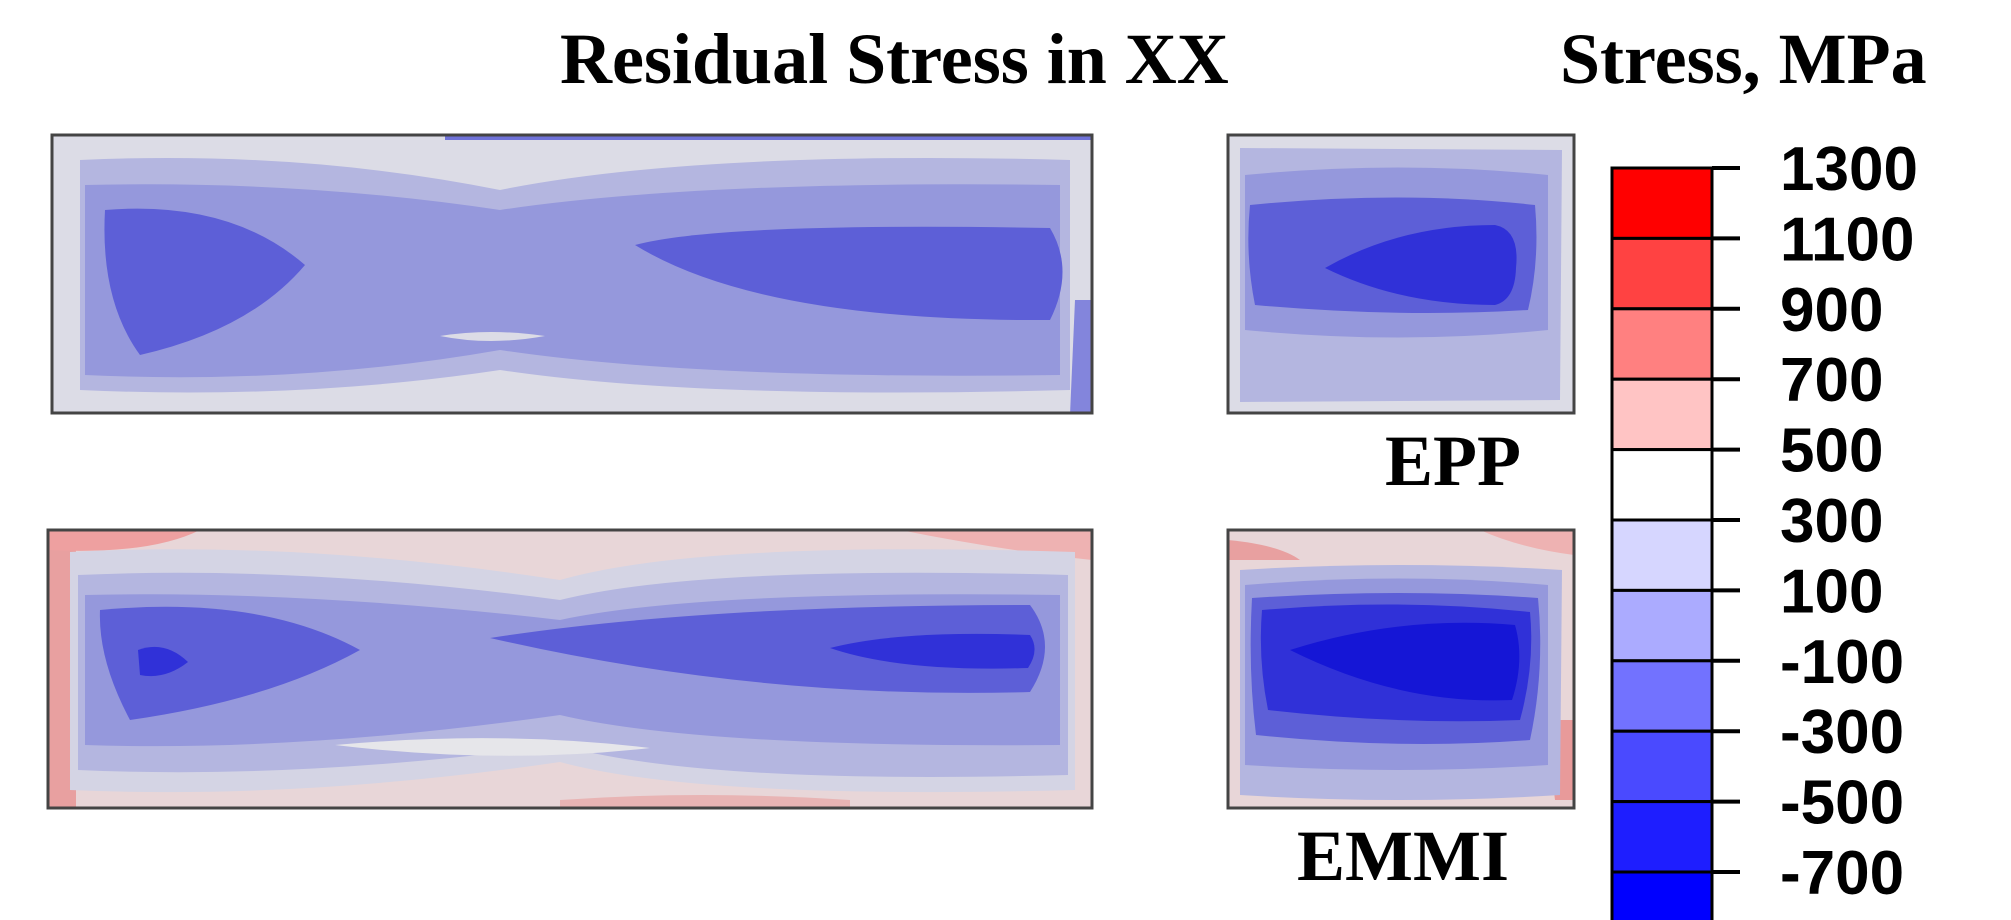 The height and width of the screenshot is (920, 2011). I want to click on legend-tick-label-5: 300, so click(1831, 521).